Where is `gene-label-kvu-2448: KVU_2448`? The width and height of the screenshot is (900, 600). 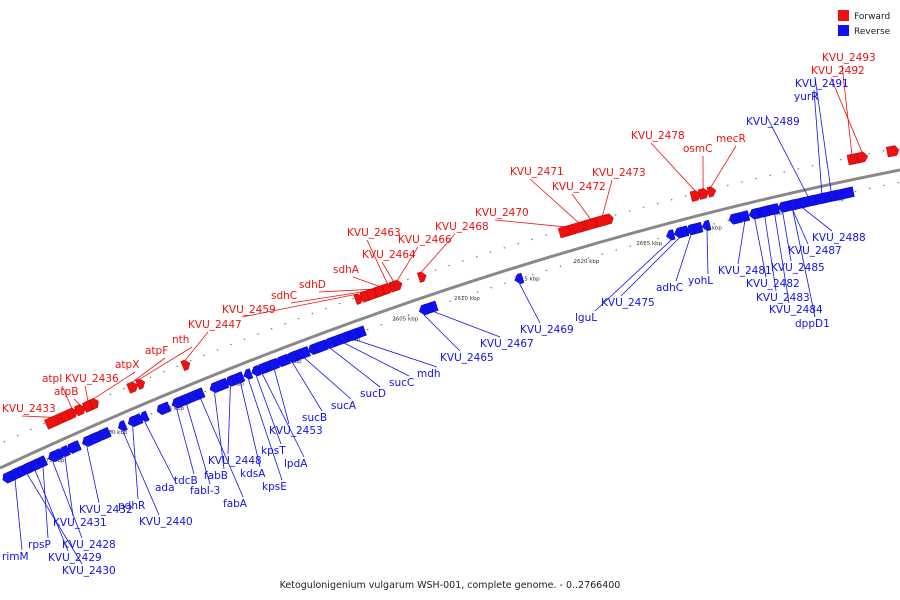
gene-label-kvu-2448: KVU_2448 is located at coordinates (235, 461).